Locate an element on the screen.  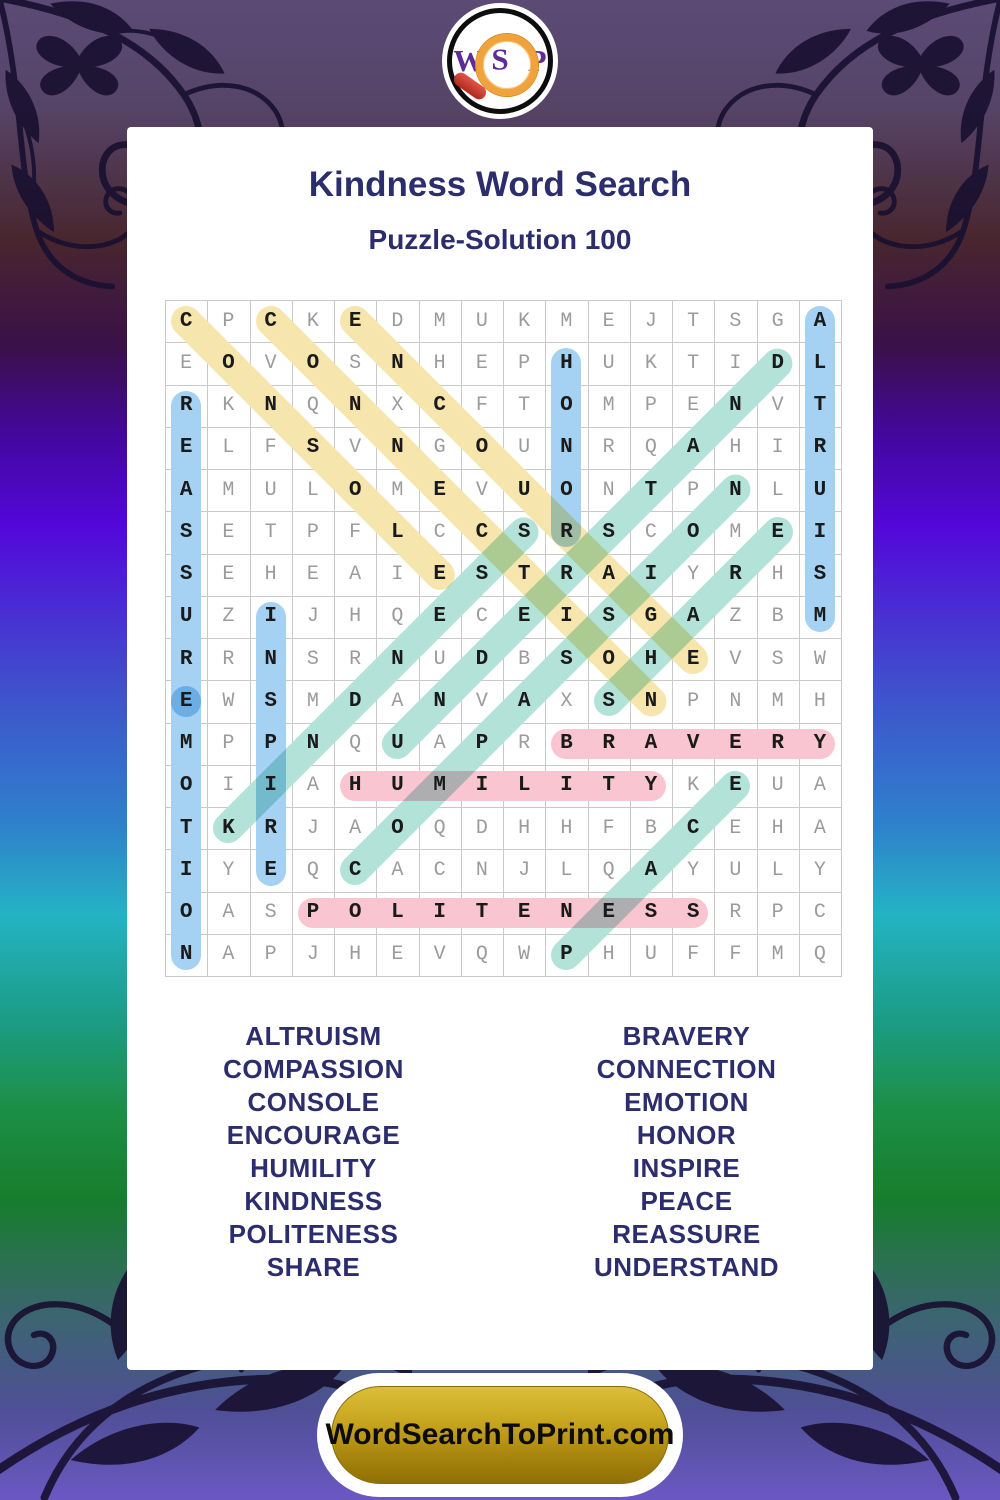
word-list-item: POLITENESS is located at coordinates (313, 1234).